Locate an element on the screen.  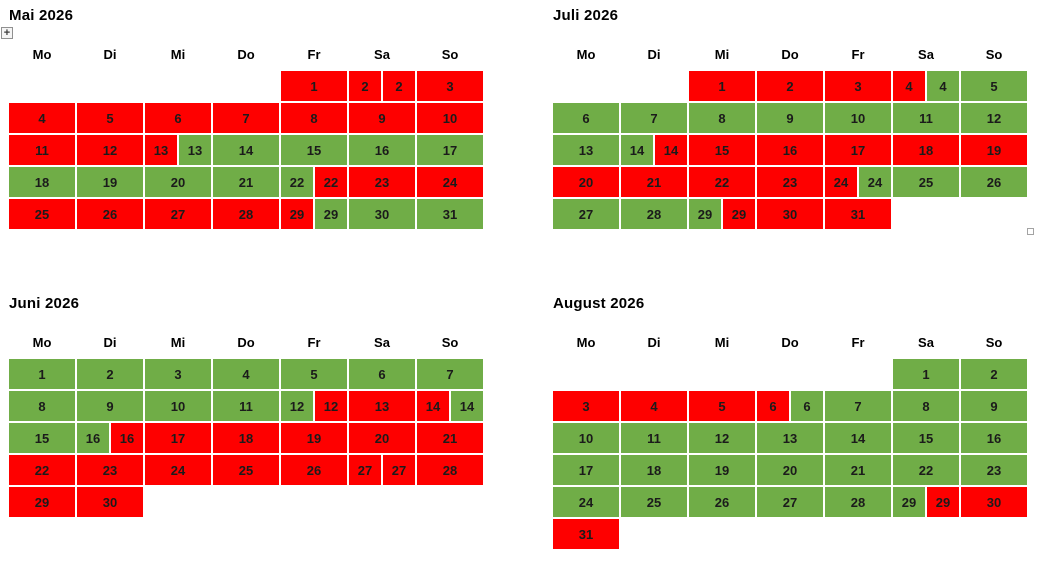
day-half: 27 is located at coordinates (399, 470).